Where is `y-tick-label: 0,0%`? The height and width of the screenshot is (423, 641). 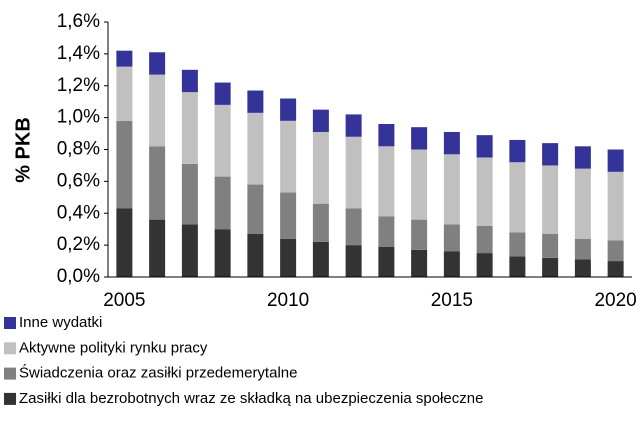
y-tick-label: 0,0% is located at coordinates (78, 276).